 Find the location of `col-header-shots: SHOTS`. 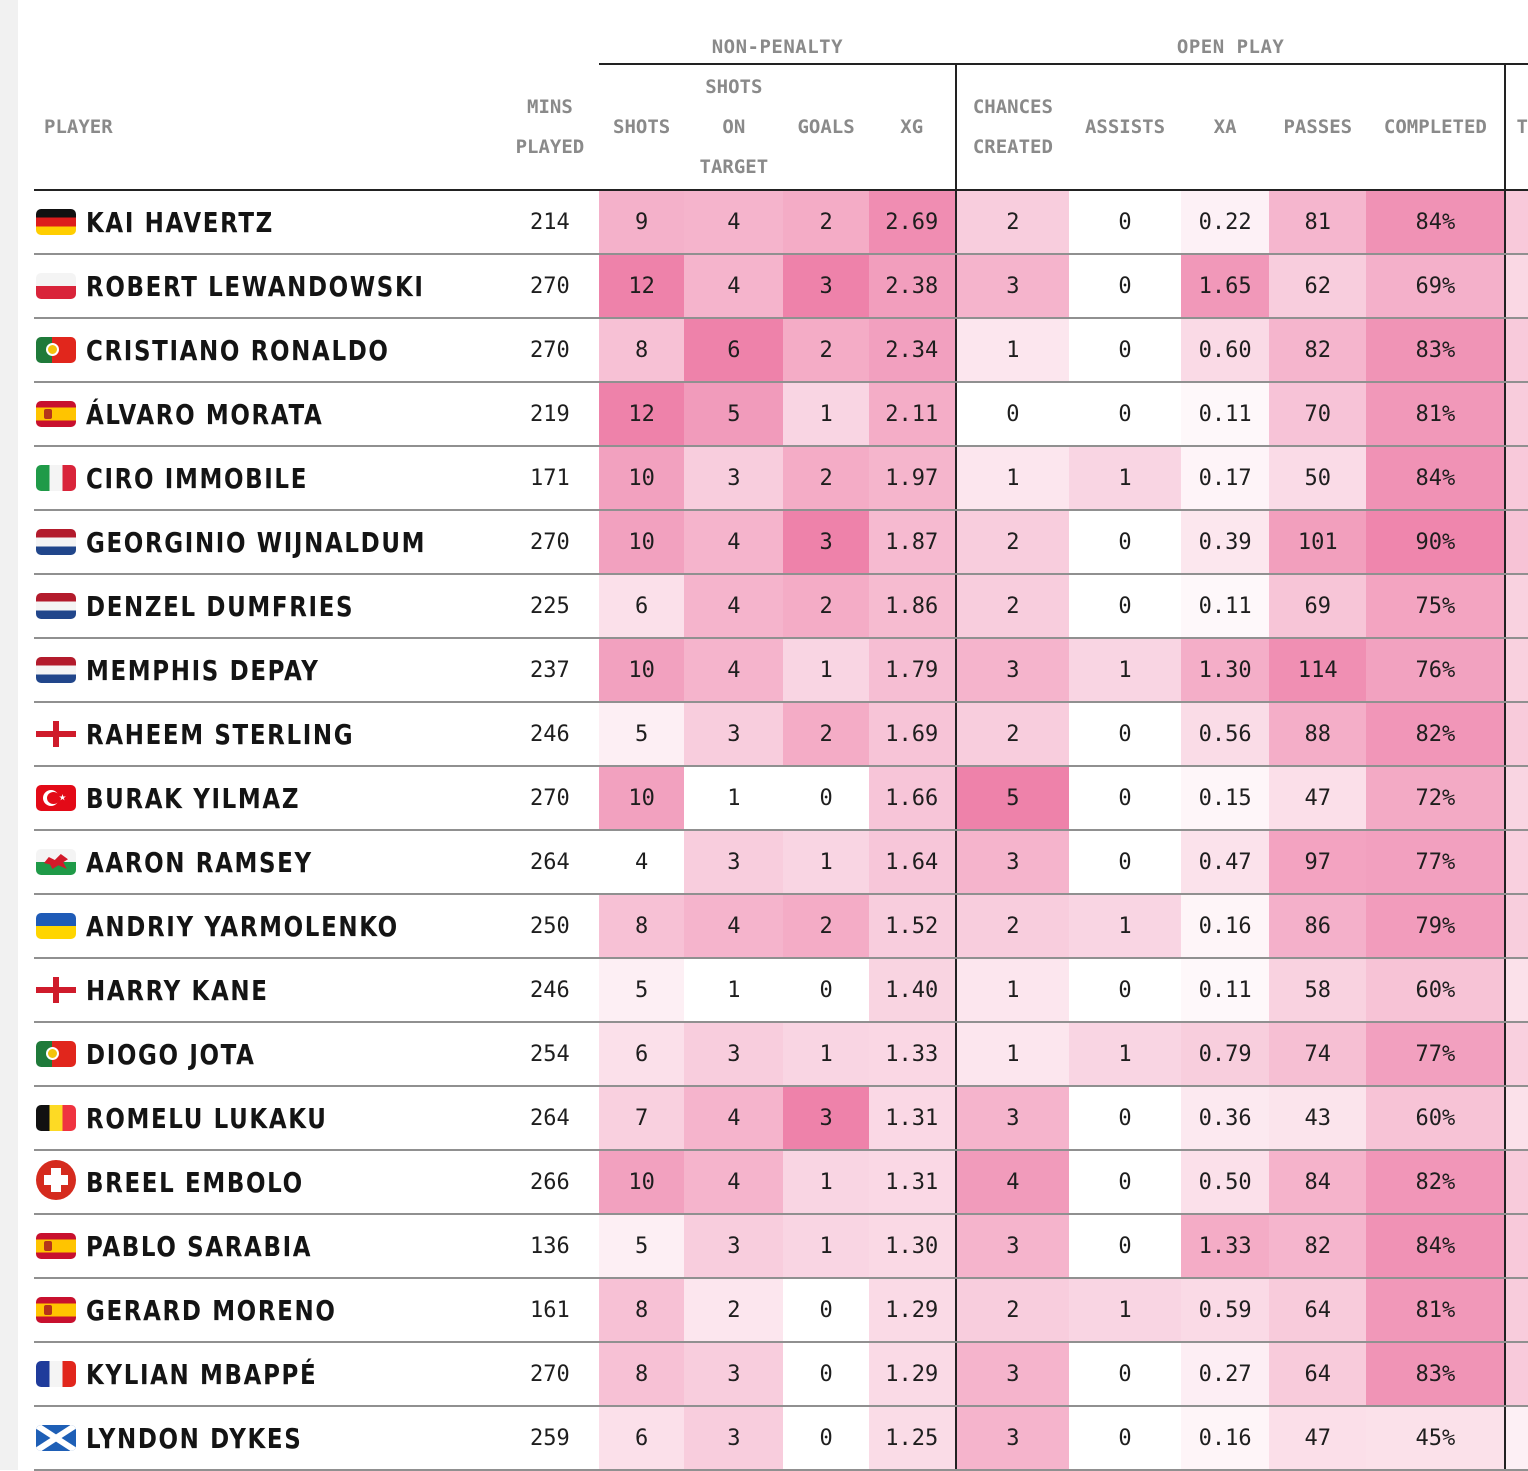

col-header-shots: SHOTS is located at coordinates (642, 127).